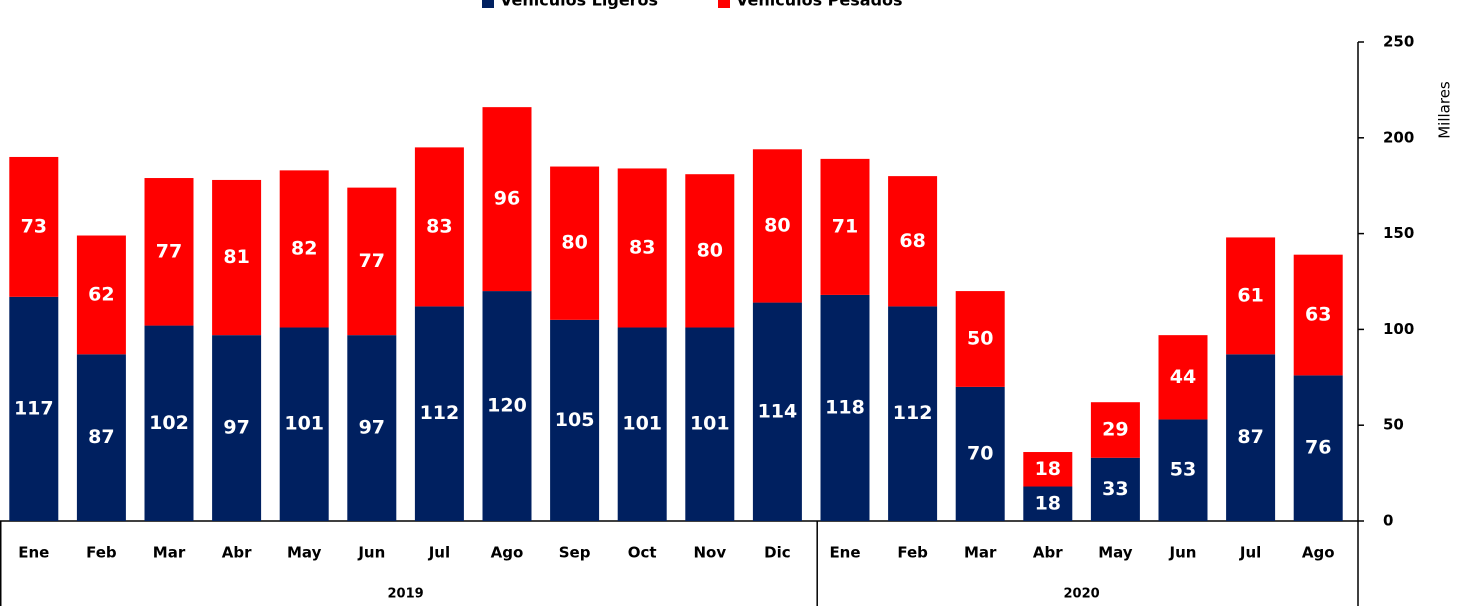 The image size is (1459, 606). I want to click on y-tick-label: 50, so click(1393, 425).